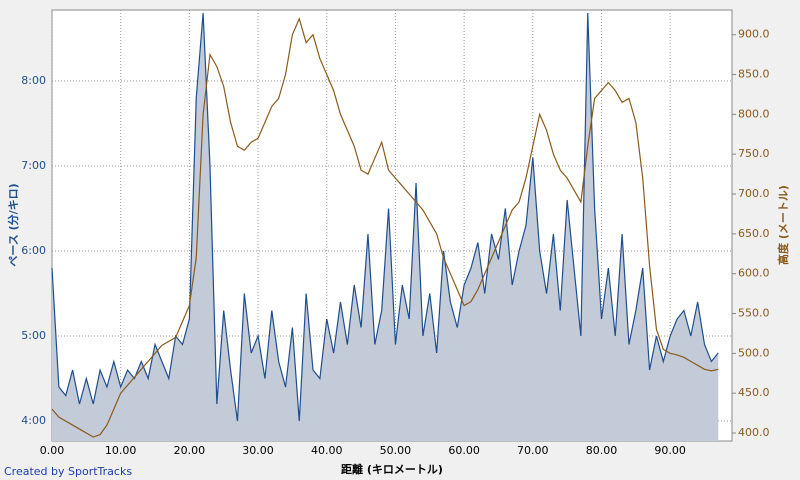 The height and width of the screenshot is (480, 800). What do you see at coordinates (33, 165) in the screenshot?
I see `y-tick-label: 7:00` at bounding box center [33, 165].